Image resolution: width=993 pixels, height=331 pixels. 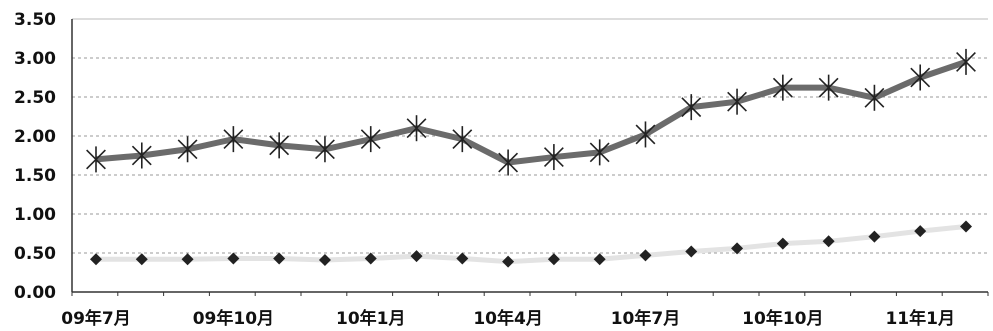 I want to click on y-tick-label-7: 3.50, so click(x=35, y=20).